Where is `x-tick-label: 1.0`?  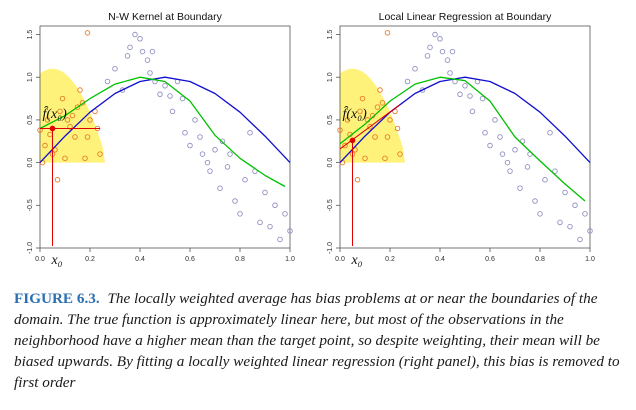 x-tick-label: 1.0 is located at coordinates (290, 259).